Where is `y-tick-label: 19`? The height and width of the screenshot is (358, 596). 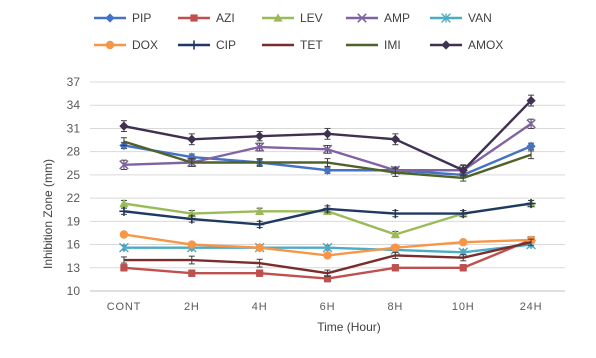
y-tick-label: 19 is located at coordinates (74, 221).